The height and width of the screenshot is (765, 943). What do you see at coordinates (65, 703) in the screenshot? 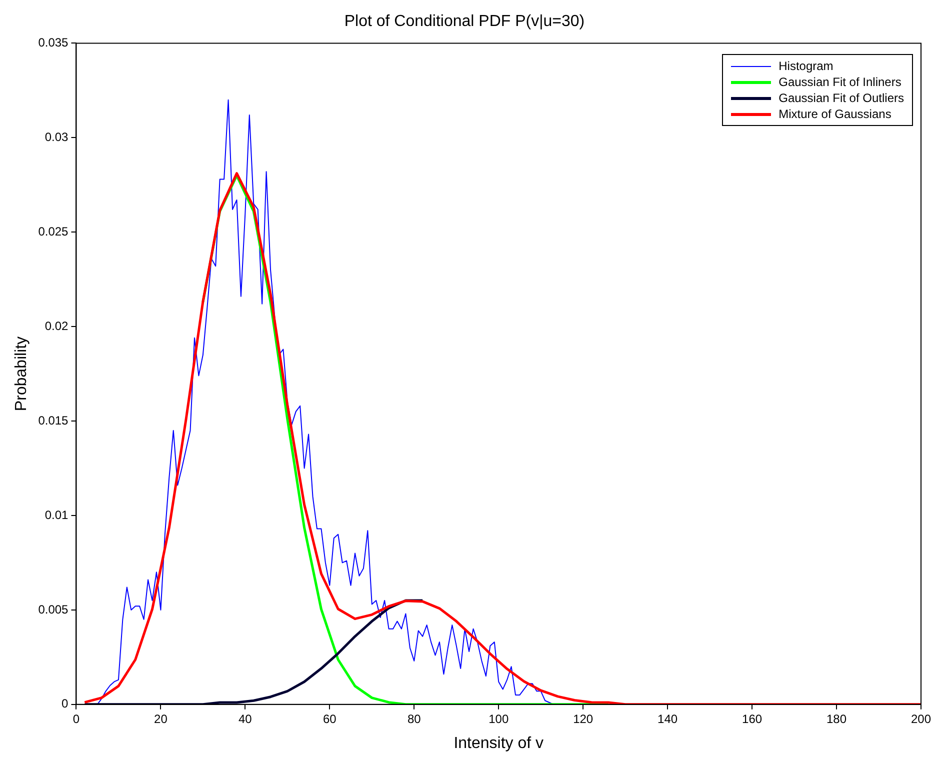
I see `y-tick-label: 0` at bounding box center [65, 703].